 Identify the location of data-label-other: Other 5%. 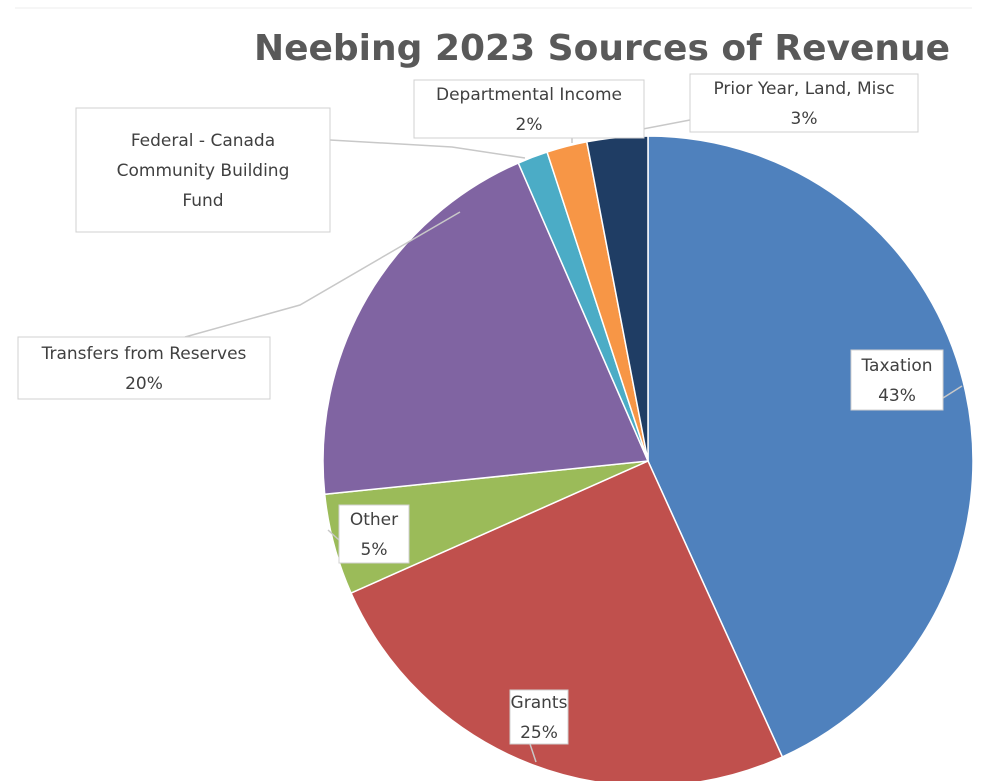
(374, 534).